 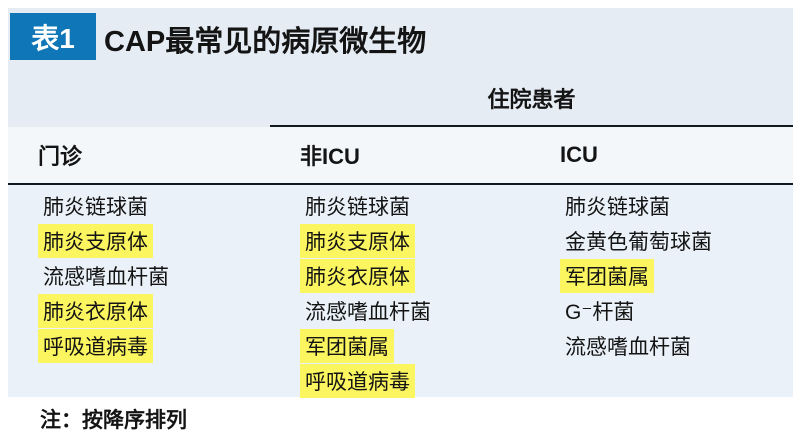 I want to click on column-header-row: 门诊 非ICU ICU, so click(x=400, y=156).